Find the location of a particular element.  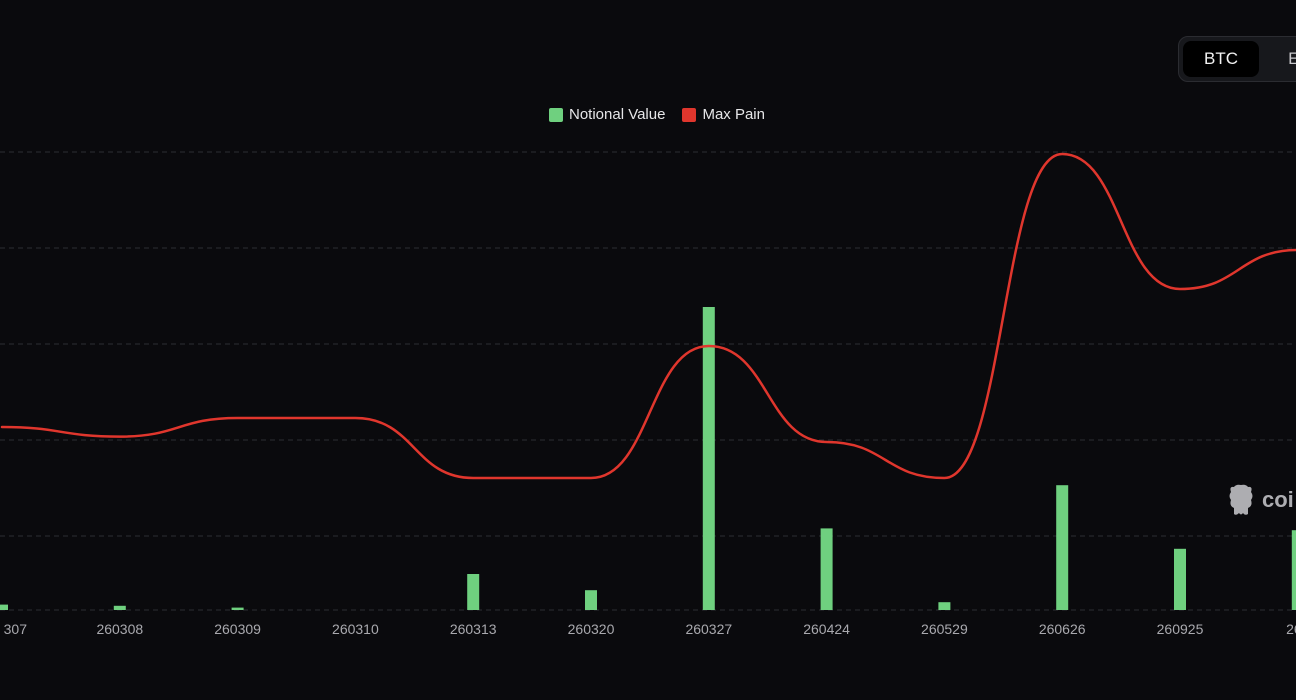

x-tick-label: 260320 is located at coordinates (591, 629).